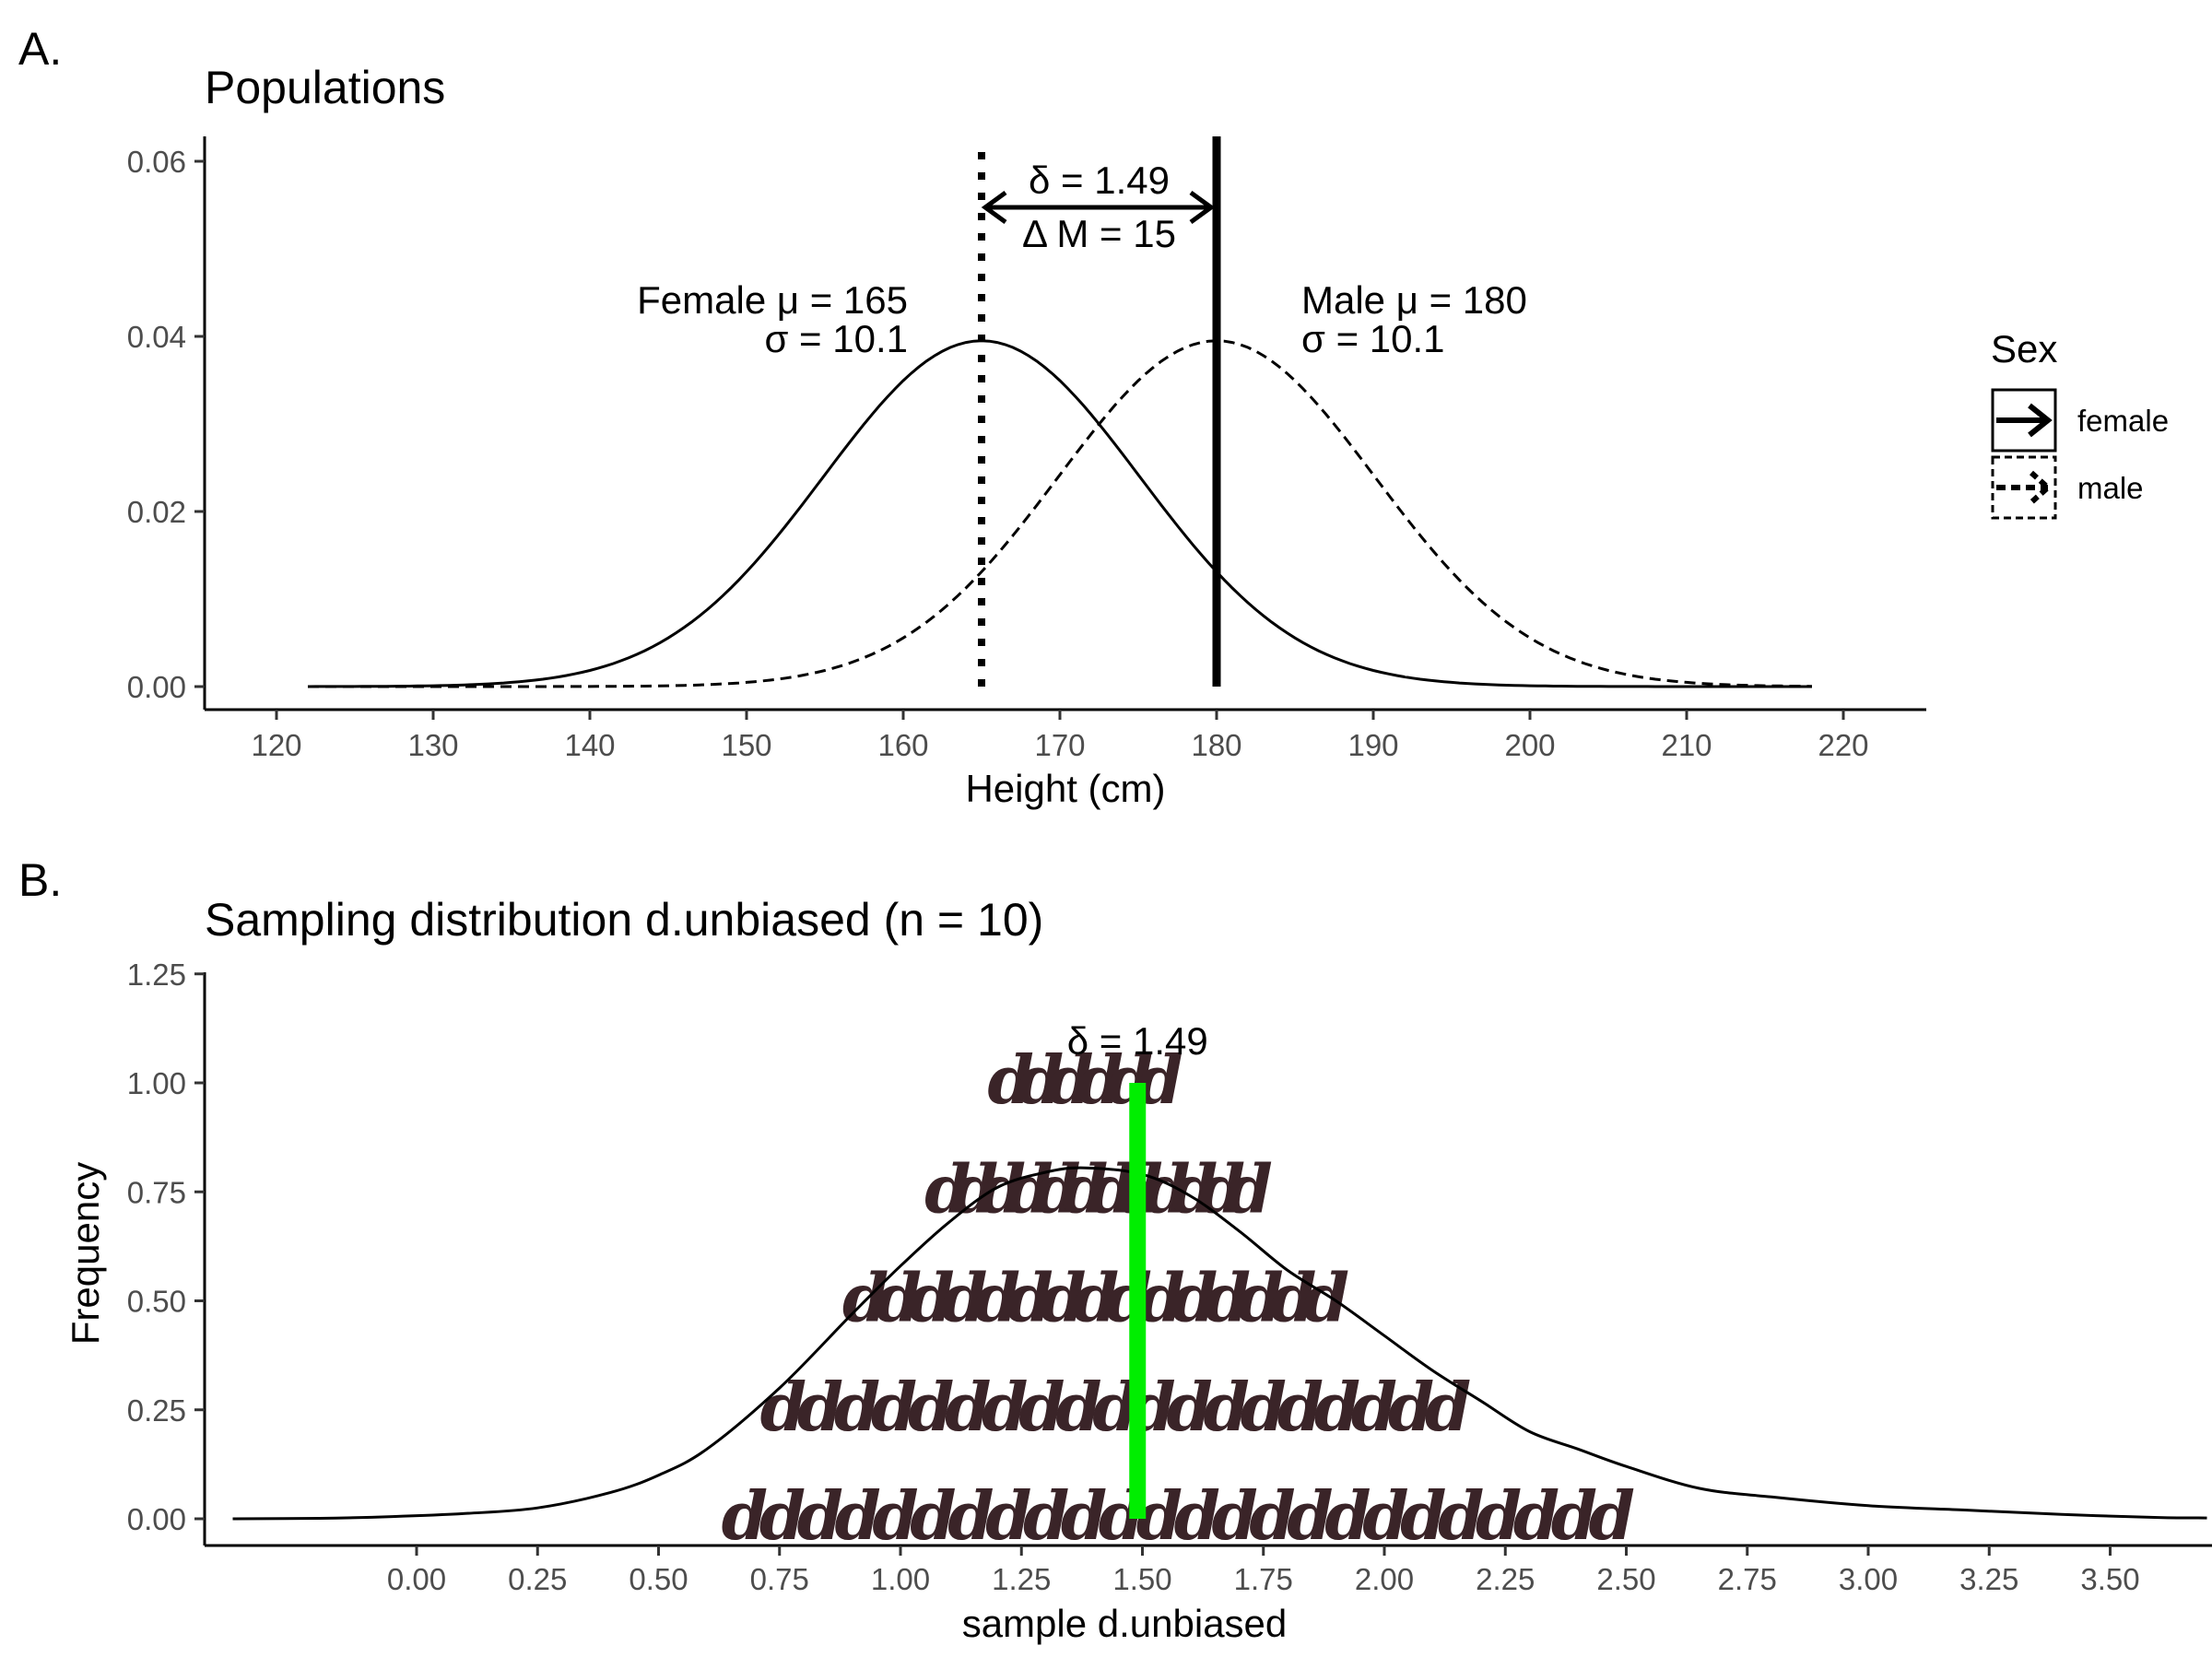 The width and height of the screenshot is (2212, 1669). I want to click on panel-a-x-ticks: 120 130 140 150 160 170 180 190 200 210 220, so click(1060, 736).